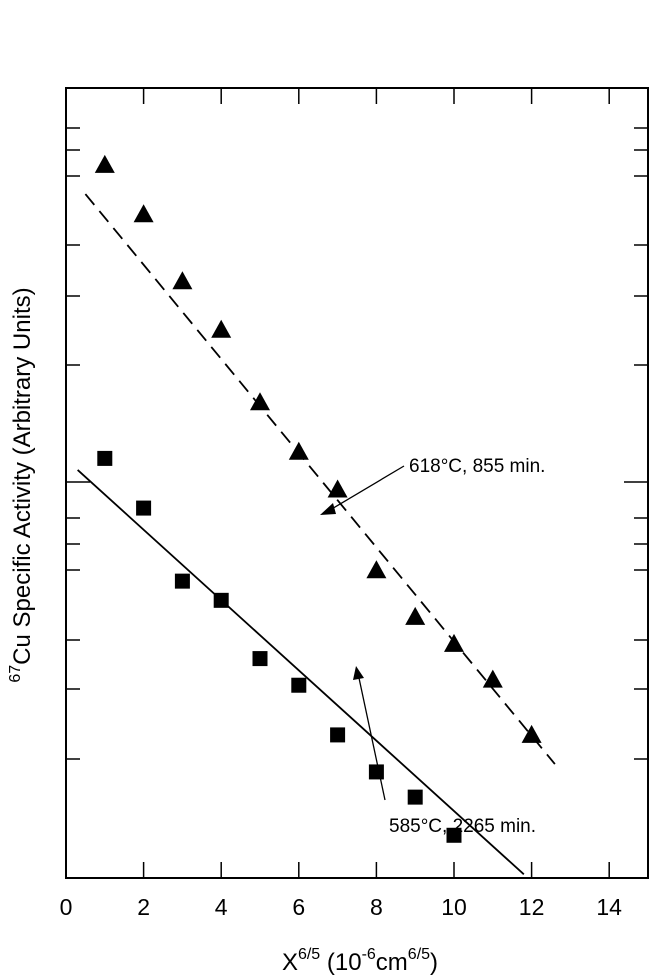 This screenshot has width=649, height=980. Describe the element at coordinates (376, 907) in the screenshot. I see `x-tick-label: 8` at that location.